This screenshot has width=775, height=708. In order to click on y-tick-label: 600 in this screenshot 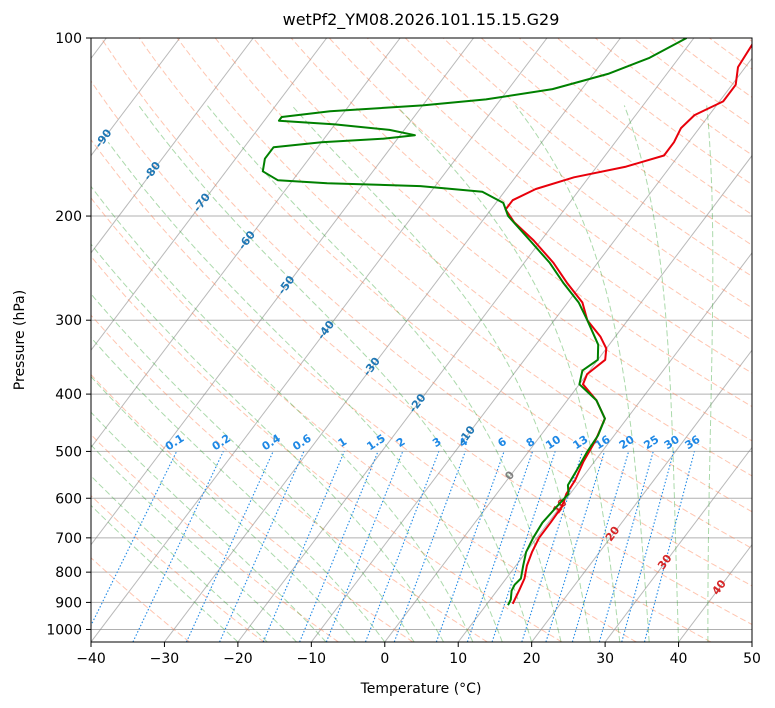, I will do `click(68, 499)`.